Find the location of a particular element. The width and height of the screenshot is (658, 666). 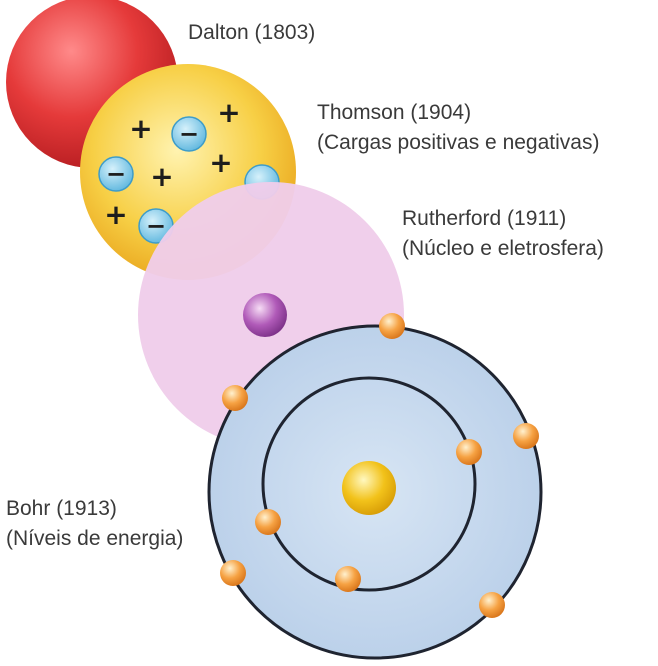

dalton-label: Dalton (1803) is located at coordinates (251, 33).